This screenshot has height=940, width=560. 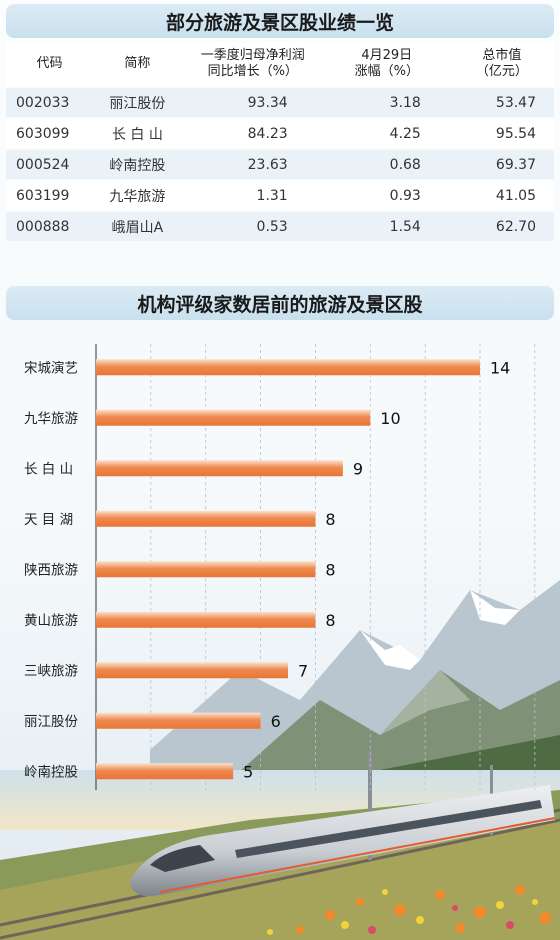 I want to click on category-label: 长 白 山, so click(x=48, y=469).